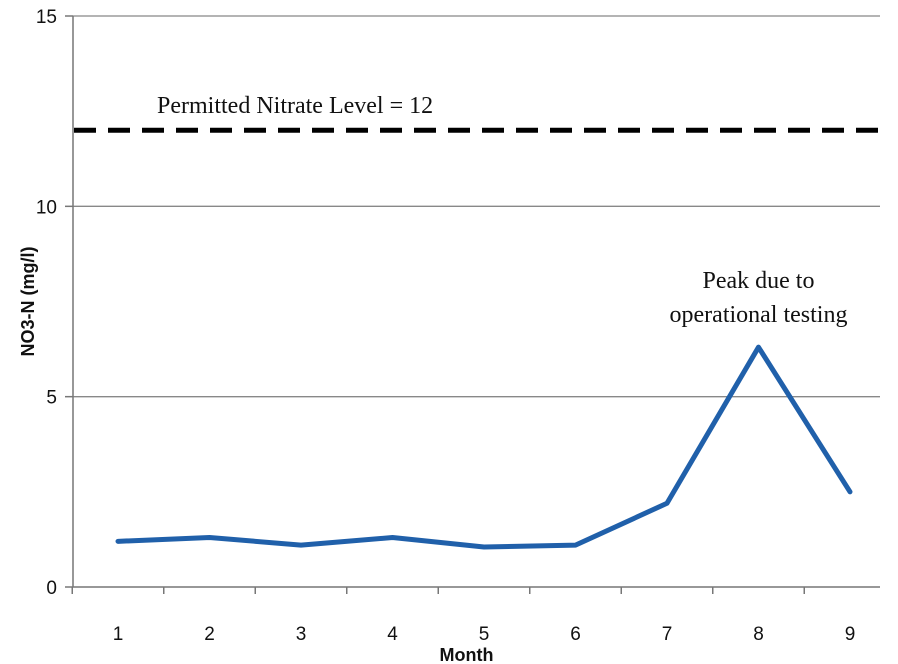 The height and width of the screenshot is (664, 898). Describe the element at coordinates (295, 106) in the screenshot. I see `permitted-level-label: Permitted Nitrate Level = 12` at that location.